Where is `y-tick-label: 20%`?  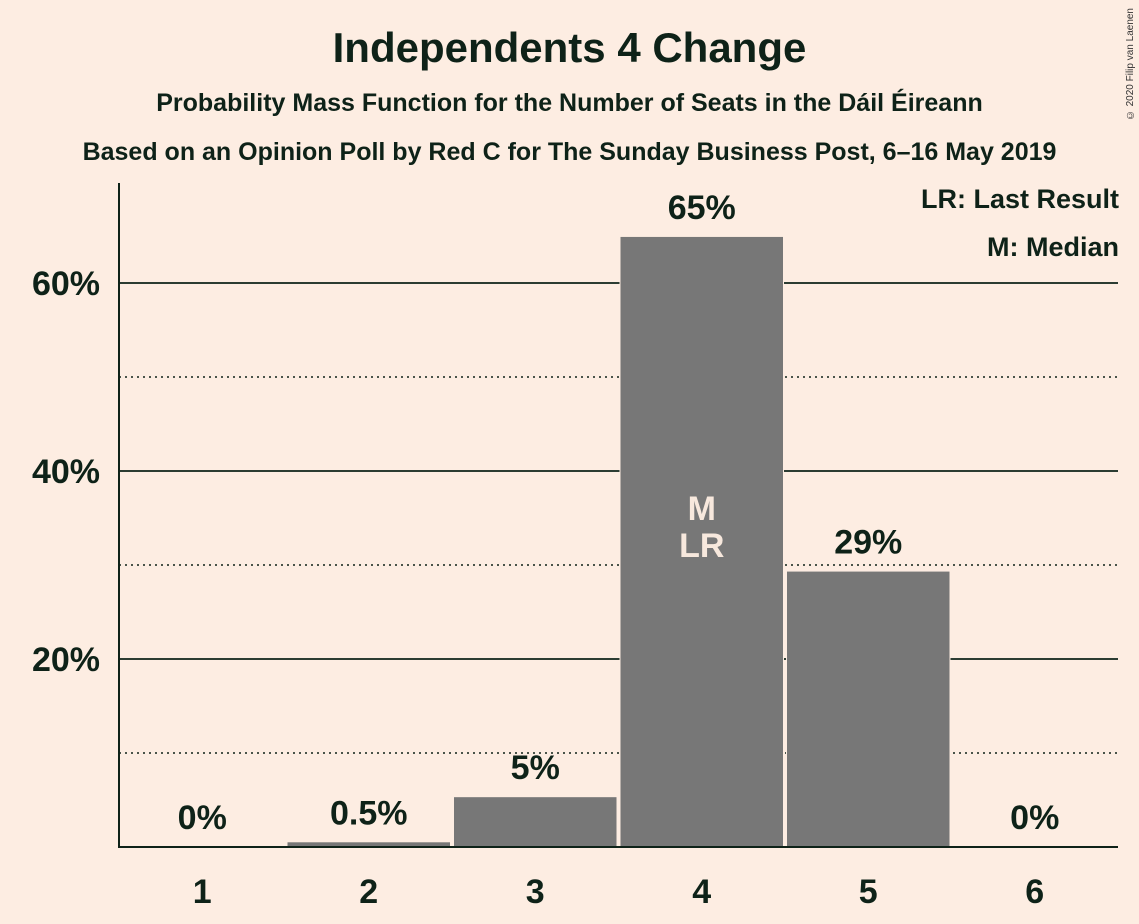 y-tick-label: 20% is located at coordinates (66, 660).